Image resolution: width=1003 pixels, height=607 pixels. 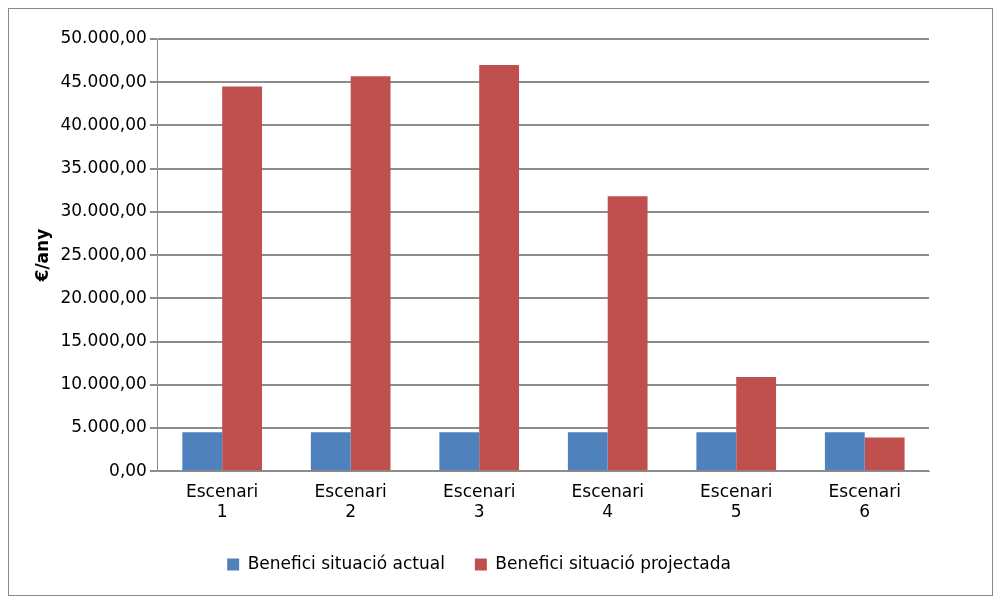 I want to click on y-tick-label: 15.000,00, so click(x=103, y=339).